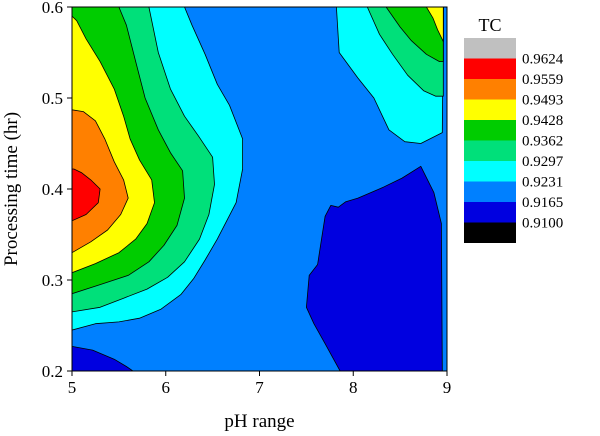  Describe the element at coordinates (542, 101) in the screenshot. I see `legend-level-2: 0.9493` at that location.